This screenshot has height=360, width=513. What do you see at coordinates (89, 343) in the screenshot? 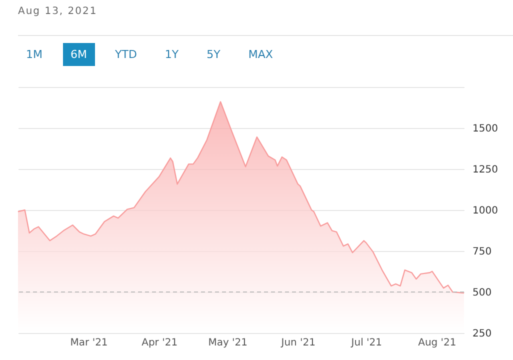
I see `x-tick-label: Mar '21` at bounding box center [89, 343].